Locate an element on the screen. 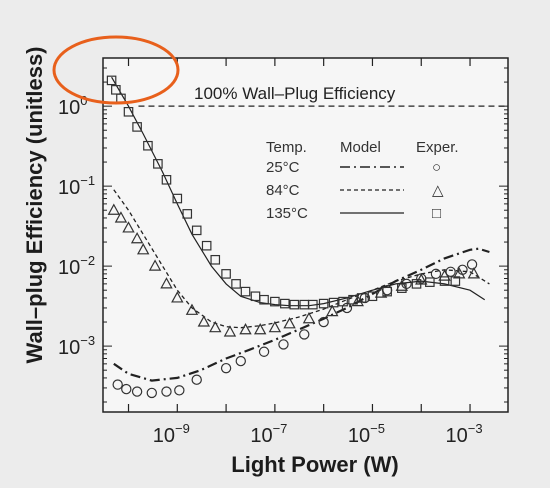 The width and height of the screenshot is (550, 488). legend-temp-25c: 25°C is located at coordinates (283, 167).